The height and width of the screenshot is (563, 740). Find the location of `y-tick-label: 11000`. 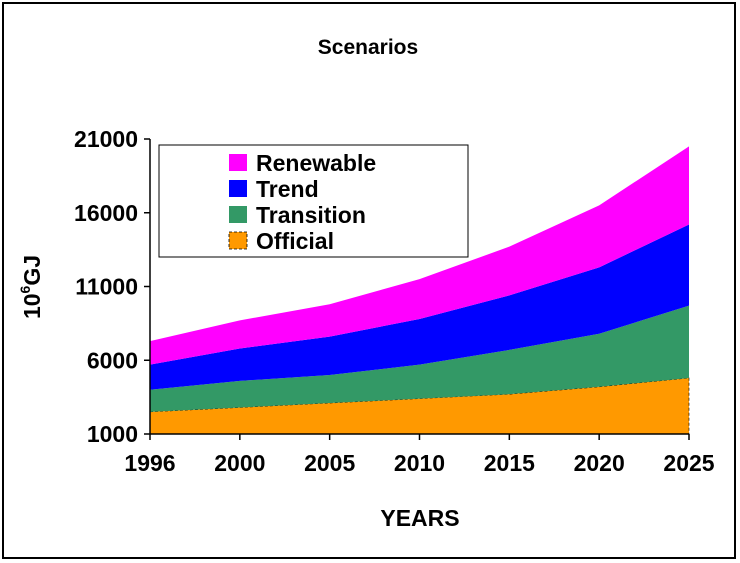

y-tick-label: 11000 is located at coordinates (106, 287).